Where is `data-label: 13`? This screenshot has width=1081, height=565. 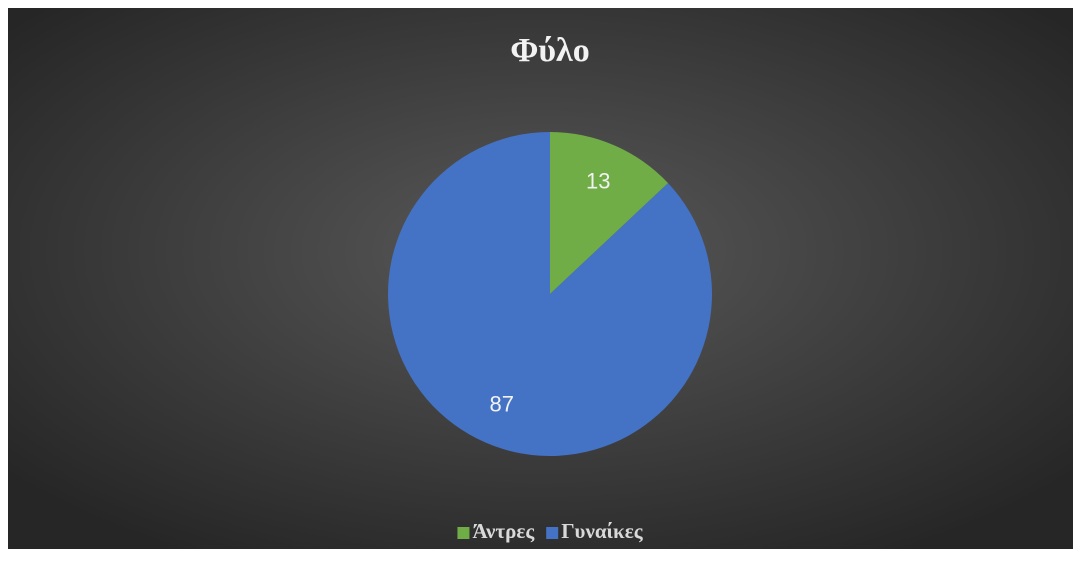 data-label: 13 is located at coordinates (598, 180).